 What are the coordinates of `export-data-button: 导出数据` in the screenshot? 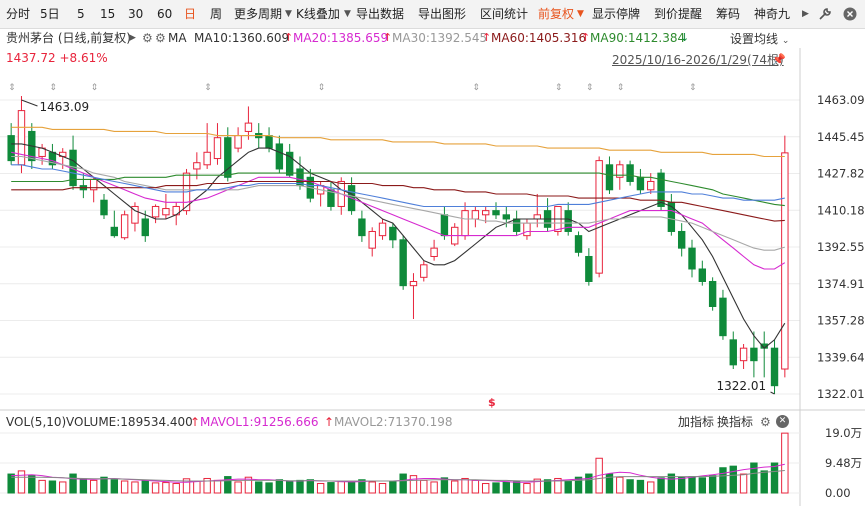 It's located at (380, 14).